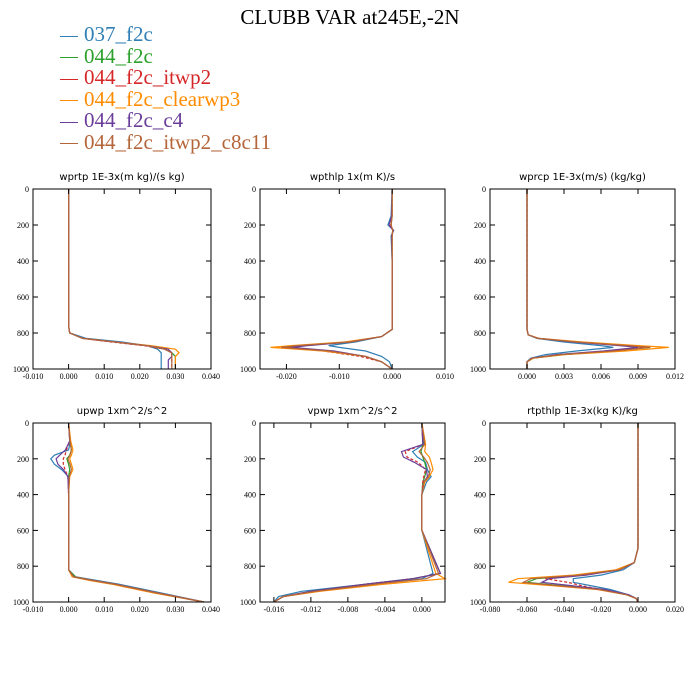 This screenshot has height=700, width=700. What do you see at coordinates (165, 34) in the screenshot?
I see `legend-entry: 037_f2c` at bounding box center [165, 34].